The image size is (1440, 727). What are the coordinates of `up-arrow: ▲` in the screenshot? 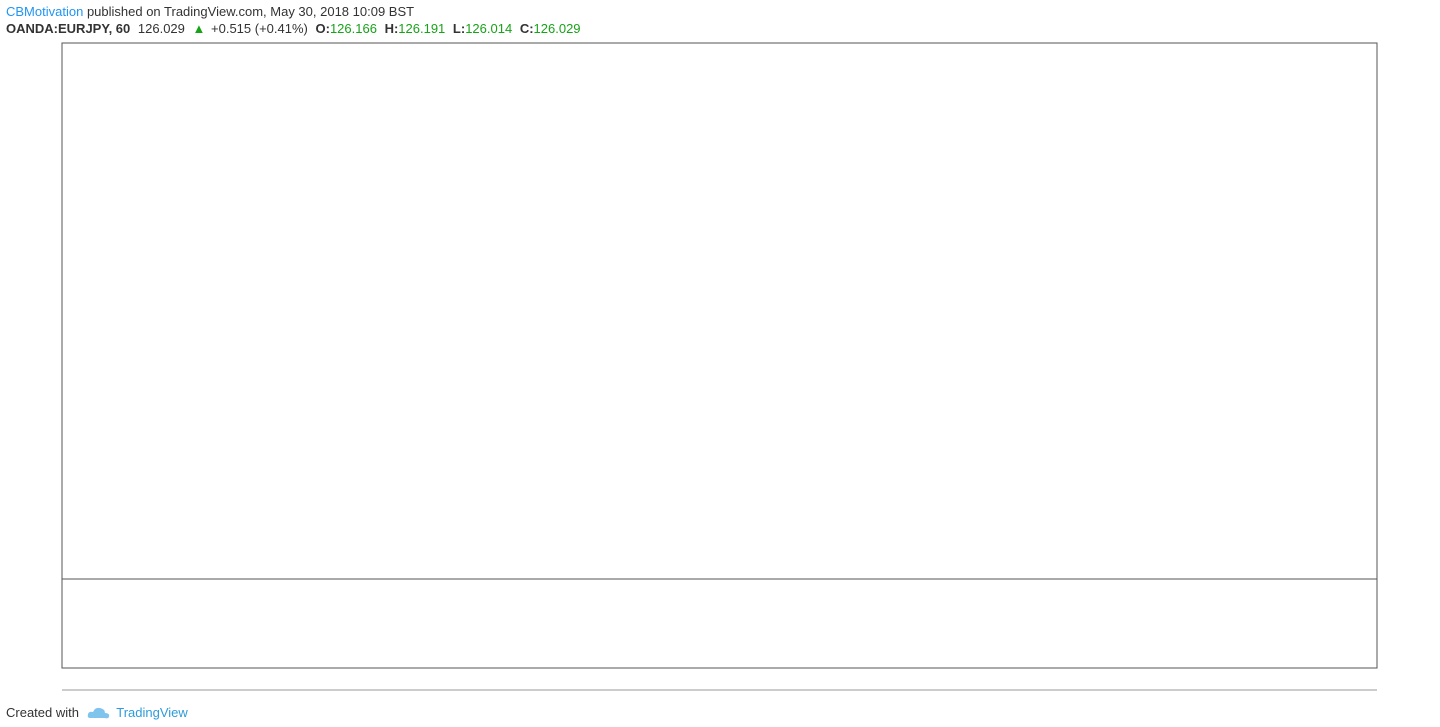 It's located at (199, 28).